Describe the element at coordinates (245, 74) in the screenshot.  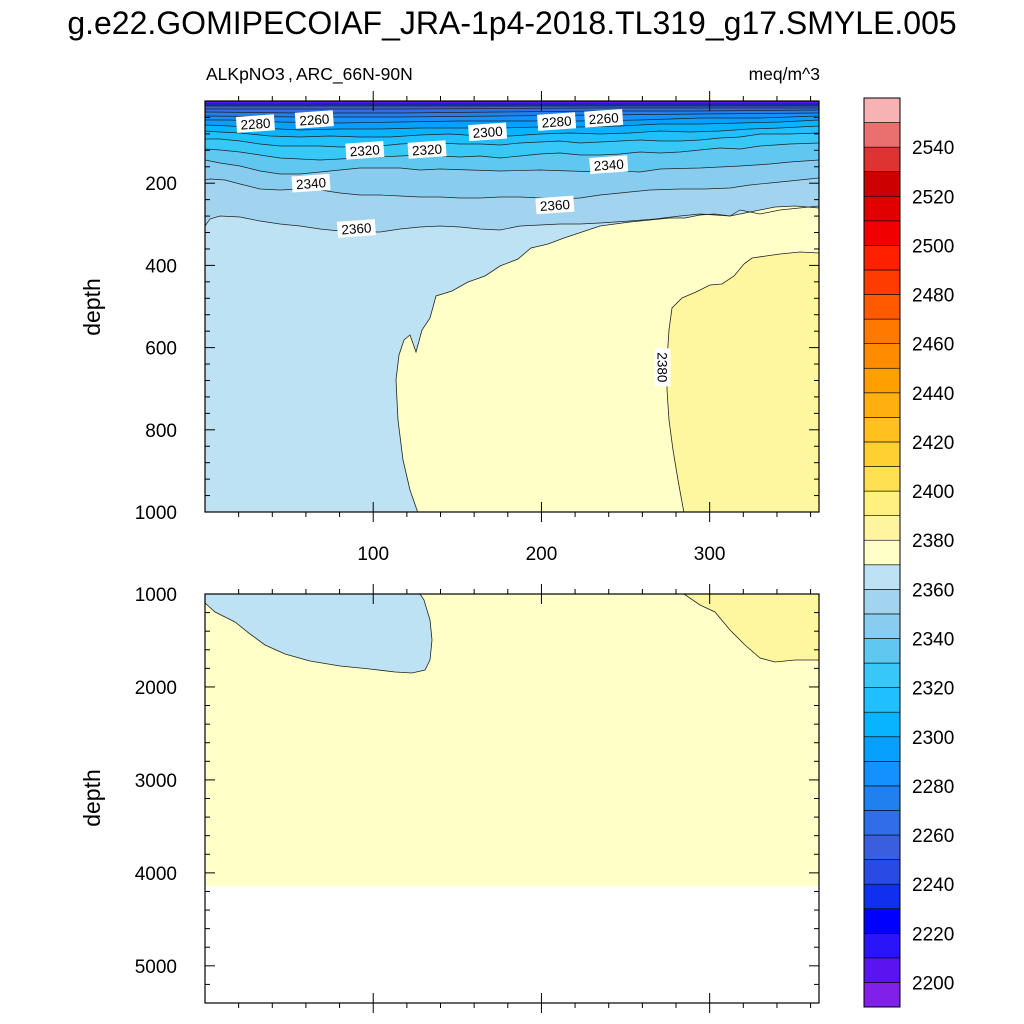
I see `variable-label: ALKpNO3` at that location.